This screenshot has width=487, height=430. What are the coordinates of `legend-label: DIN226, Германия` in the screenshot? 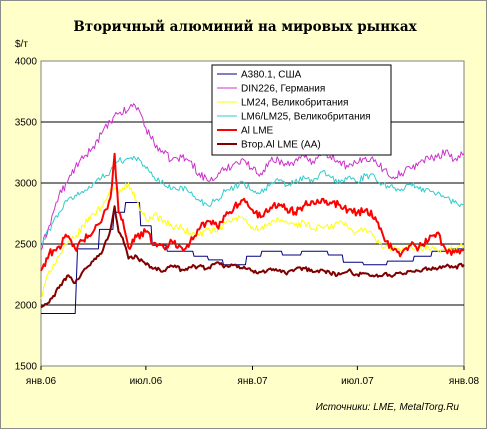 It's located at (283, 89).